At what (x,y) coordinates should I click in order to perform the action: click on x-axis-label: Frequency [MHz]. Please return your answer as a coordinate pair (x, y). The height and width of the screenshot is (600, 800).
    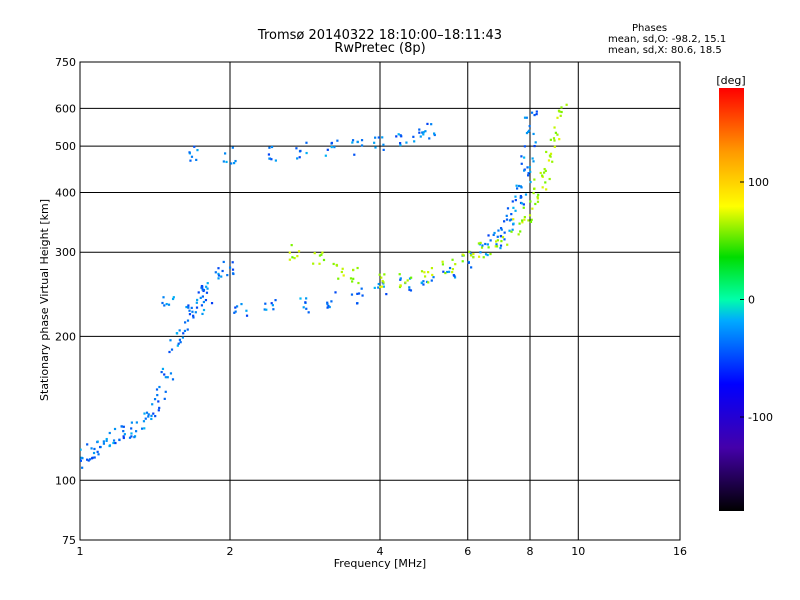
    Looking at the image, I should click on (380, 563).